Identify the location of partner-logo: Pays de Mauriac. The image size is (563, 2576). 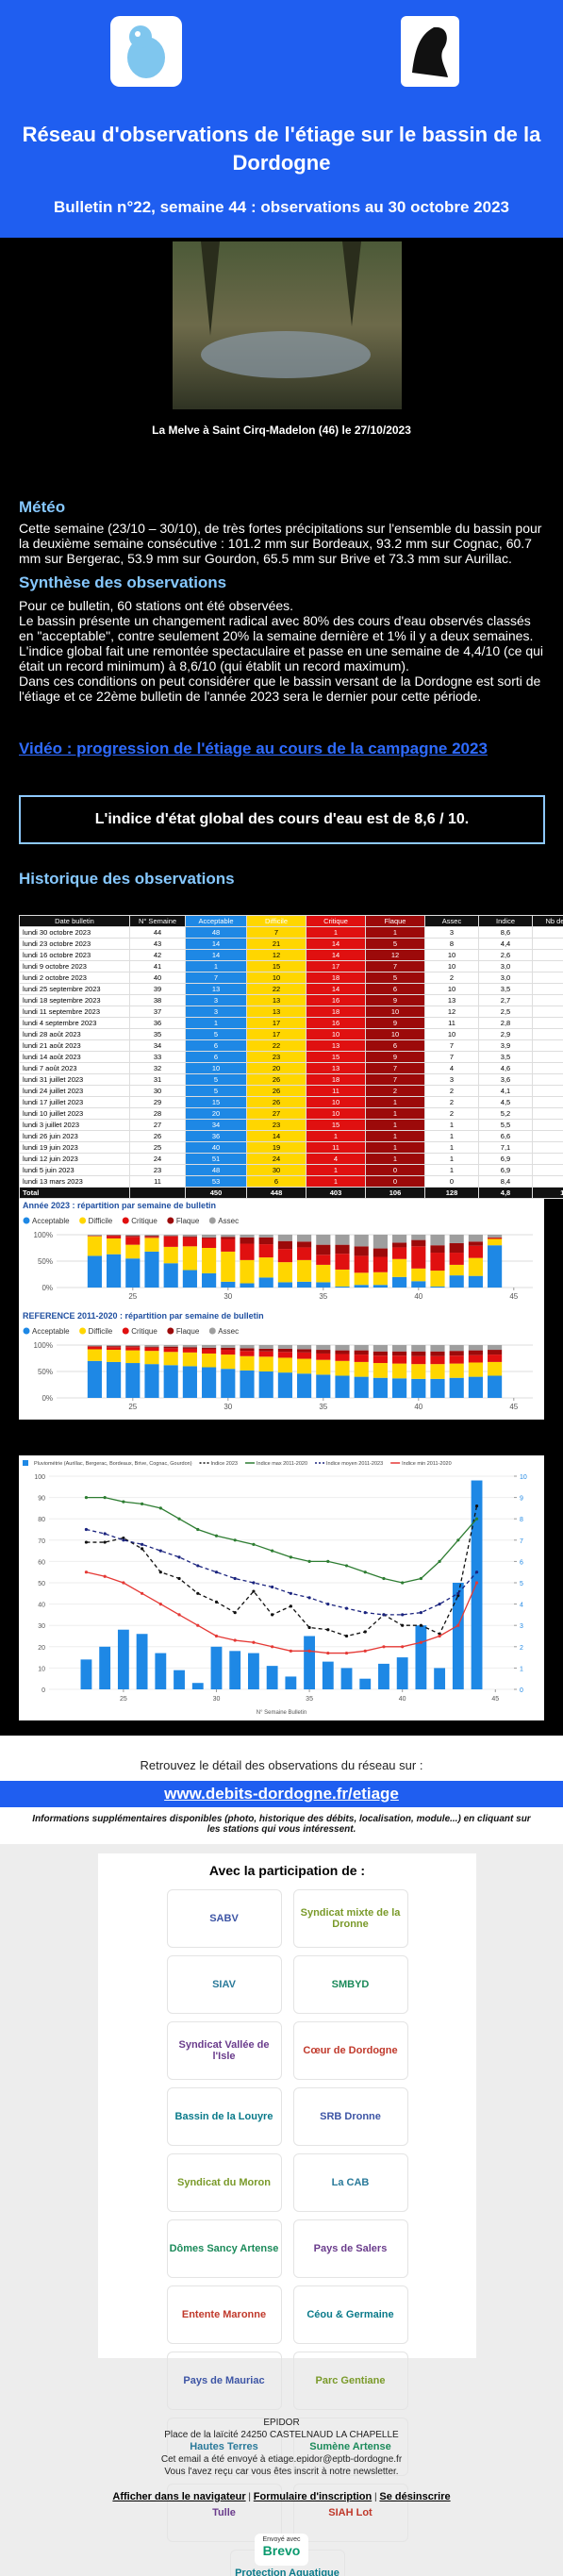
(224, 2381).